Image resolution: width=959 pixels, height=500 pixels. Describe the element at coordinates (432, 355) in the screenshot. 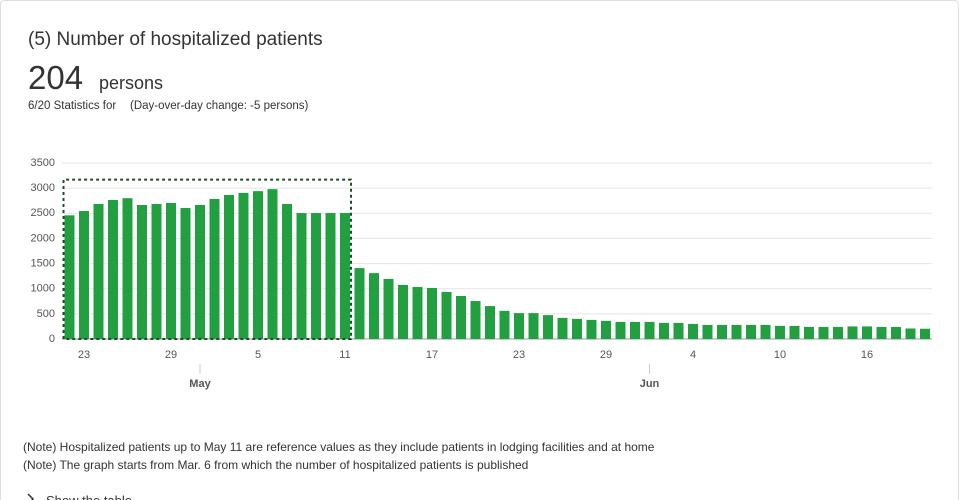

I see `x-tick-label: 17` at that location.